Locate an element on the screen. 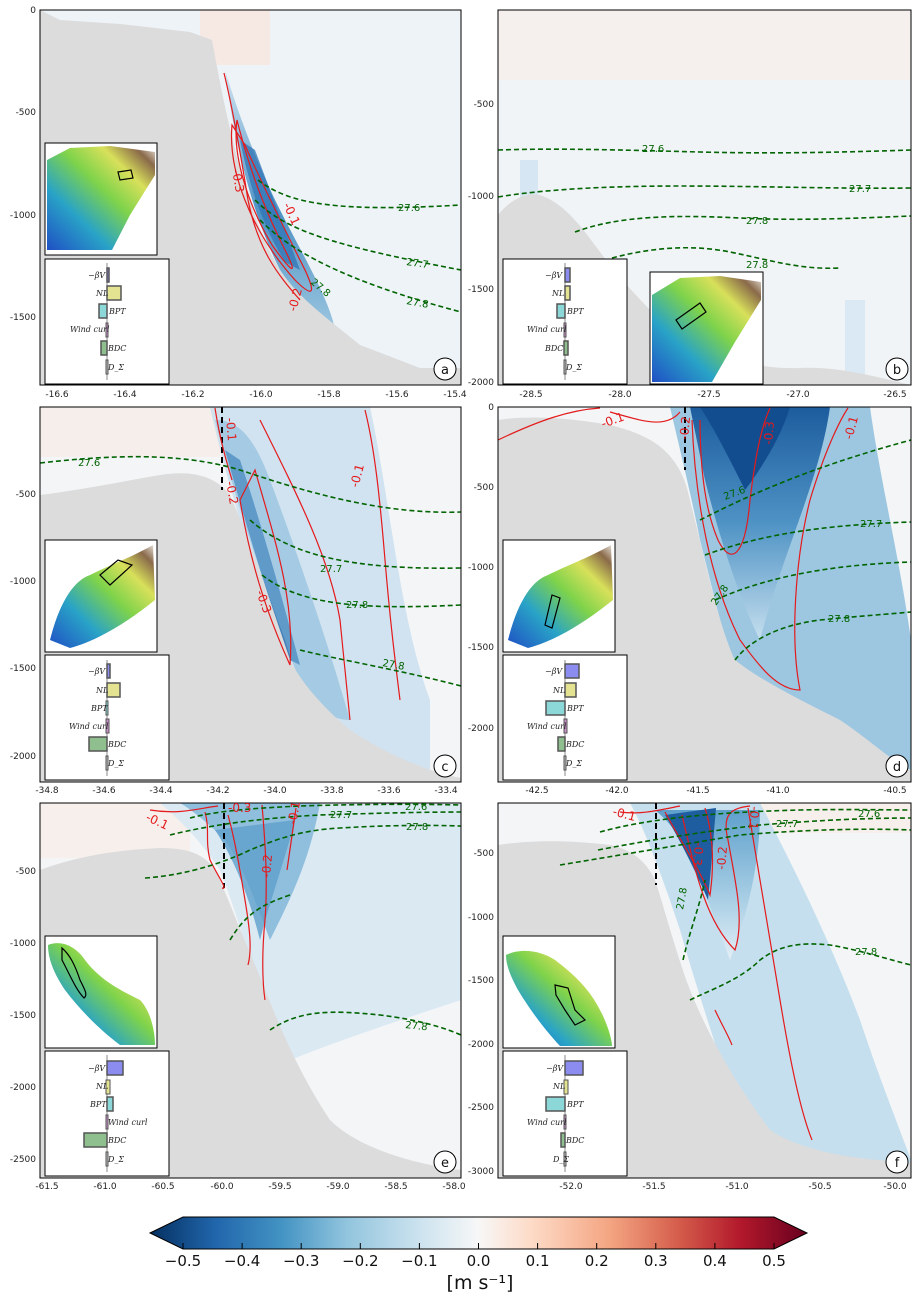 This screenshot has width=913, height=1297. panel-f-ytick: -3000 is located at coordinates (481, 1172).